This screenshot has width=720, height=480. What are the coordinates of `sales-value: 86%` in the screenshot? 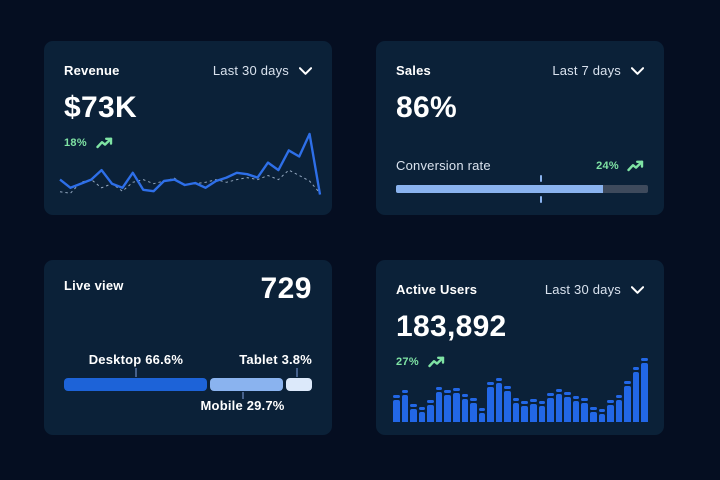 It's located at (426, 107).